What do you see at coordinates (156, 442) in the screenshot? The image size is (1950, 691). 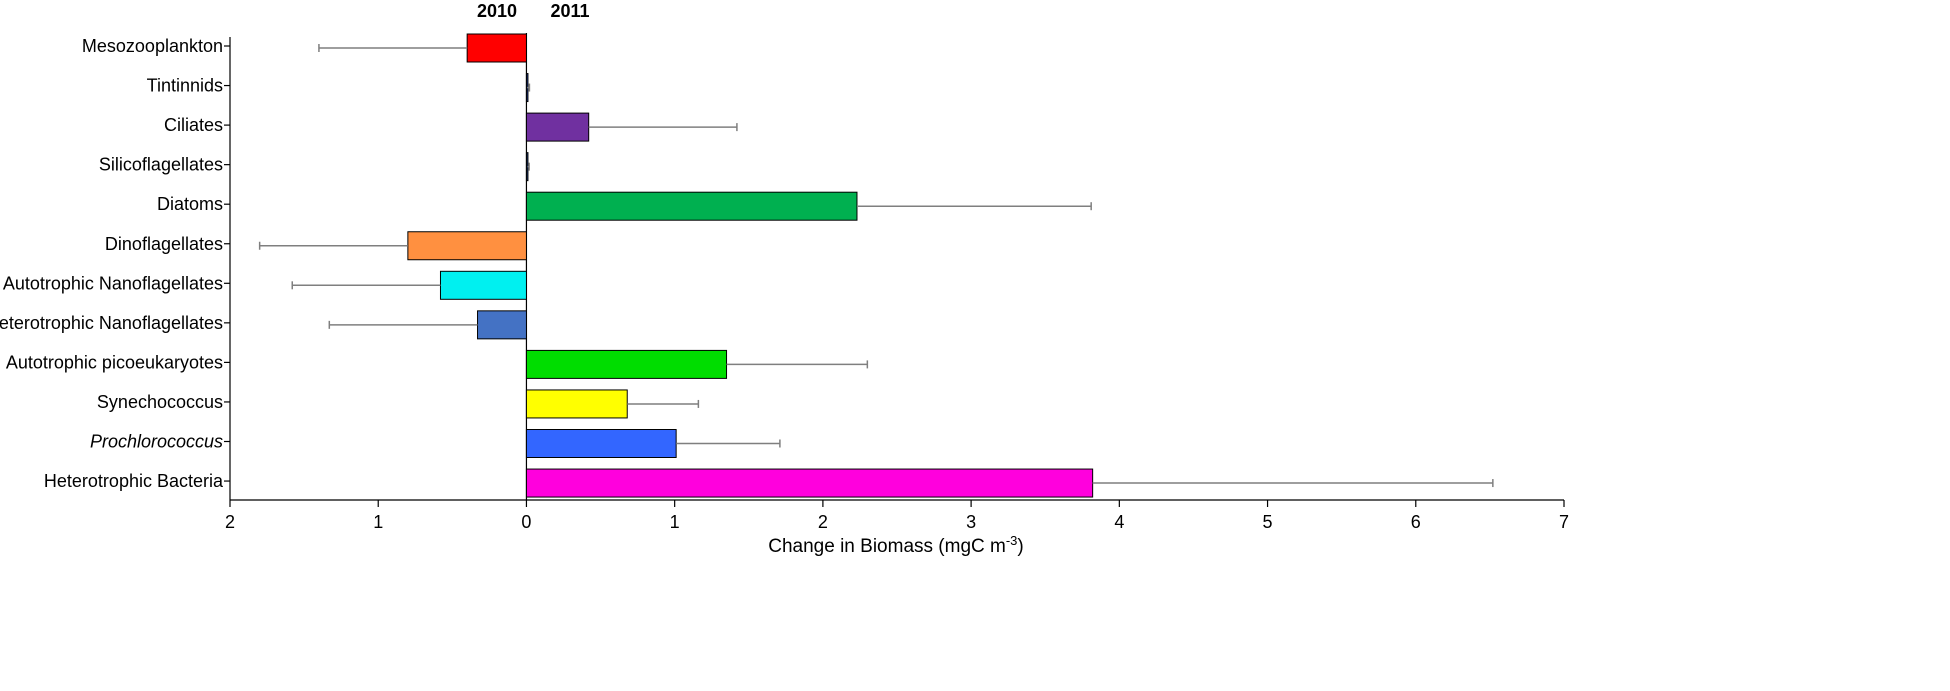 I see `category-label: Prochlorococcus` at bounding box center [156, 442].